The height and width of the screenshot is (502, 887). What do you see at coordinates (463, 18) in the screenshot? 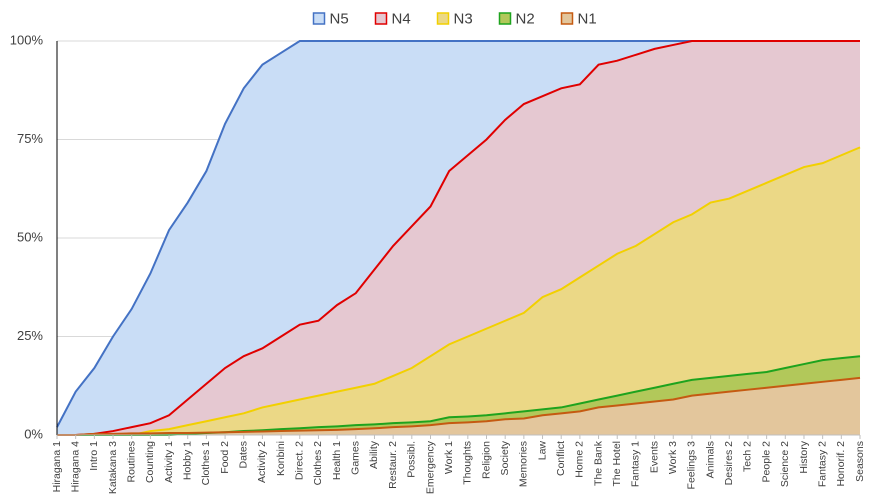
I see `legend-label: N3` at bounding box center [463, 18].